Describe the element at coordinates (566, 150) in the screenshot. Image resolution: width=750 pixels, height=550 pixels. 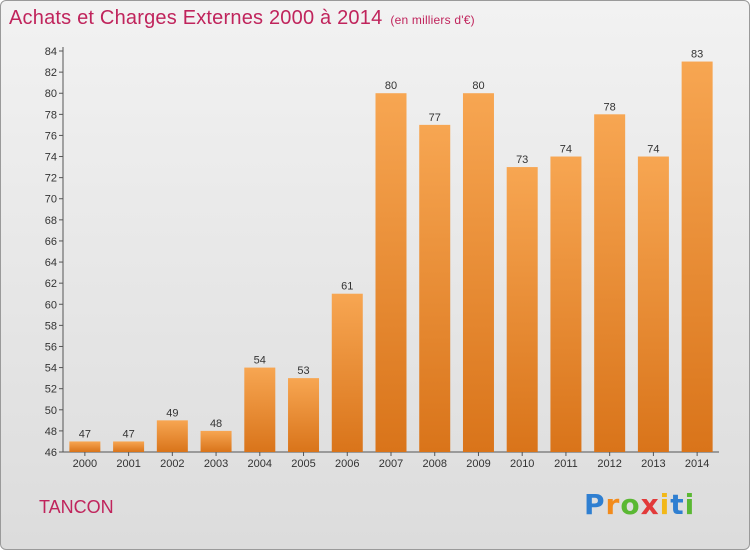
I see `value-label-2011: 74` at that location.